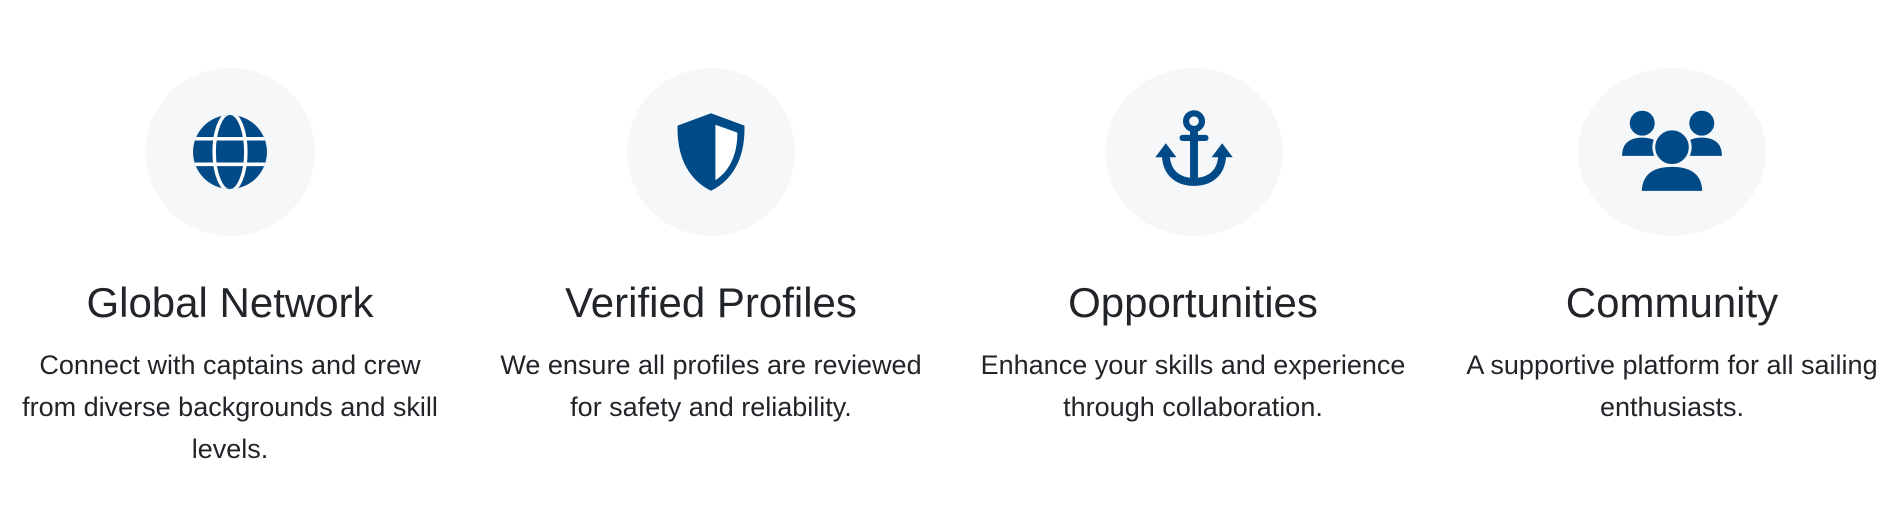 The width and height of the screenshot is (1902, 532). I want to click on anchor-icon-circle, so click(1194, 152).